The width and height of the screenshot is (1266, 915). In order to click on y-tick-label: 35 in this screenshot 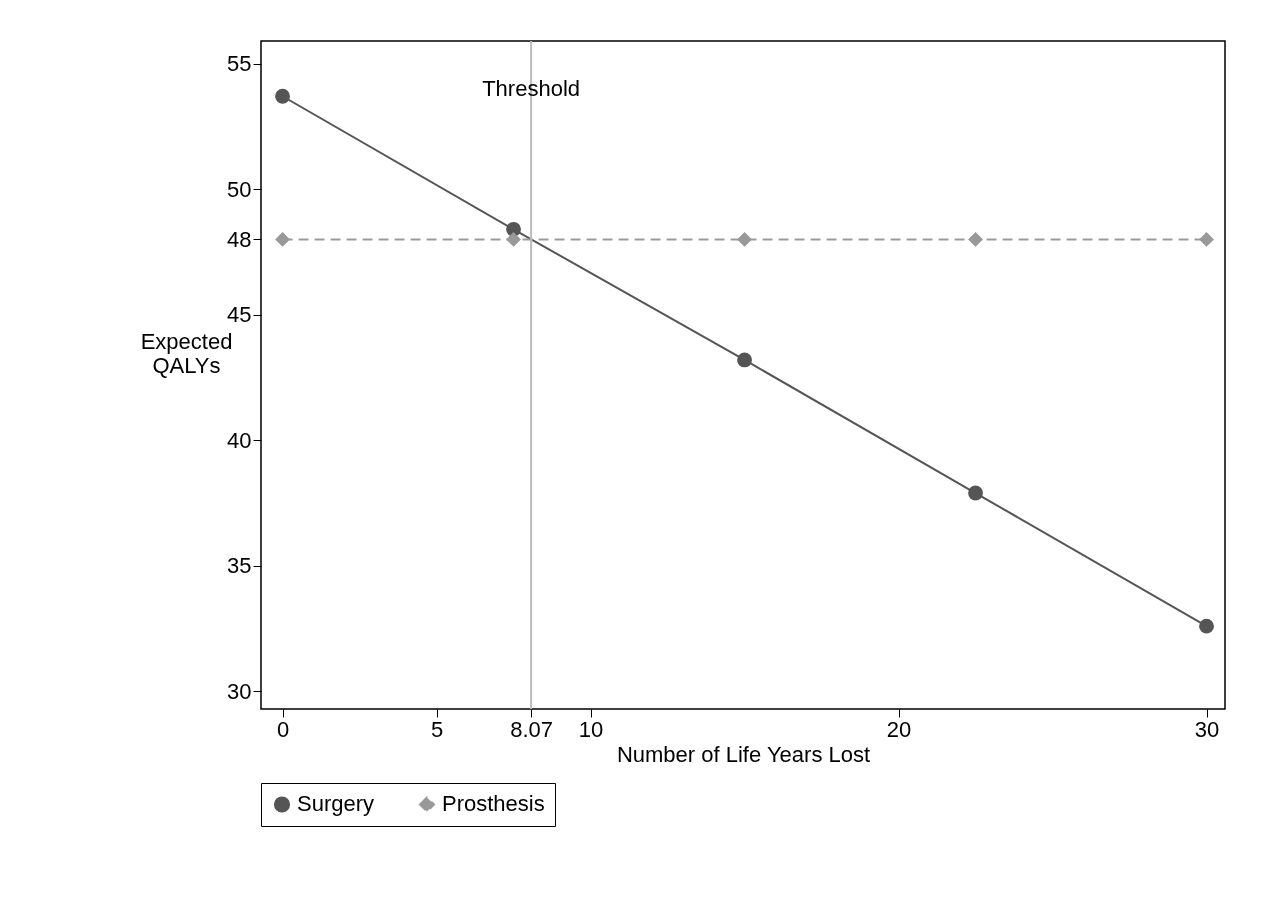, I will do `click(239, 566)`.